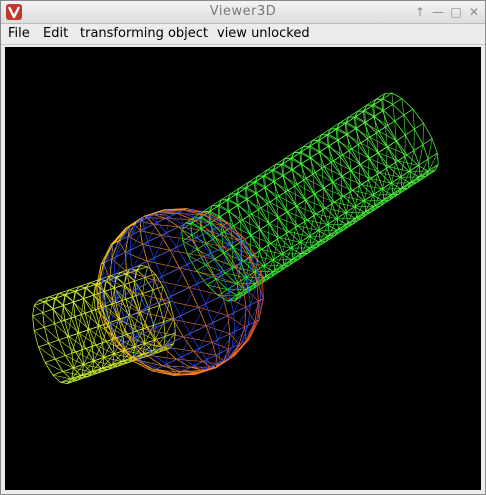 Image resolution: width=486 pixels, height=495 pixels. I want to click on v-logo-icon, so click(14, 12).